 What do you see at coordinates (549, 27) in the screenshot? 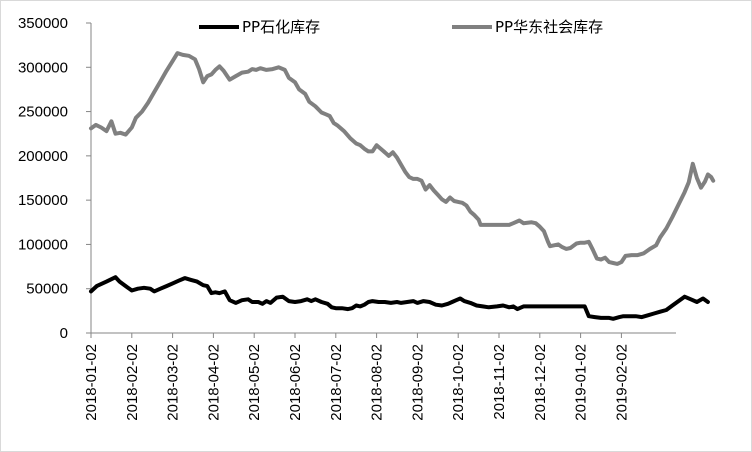
I see `legend-label-pp-east-china-social-inventory: PP华东社会库存` at bounding box center [549, 27].